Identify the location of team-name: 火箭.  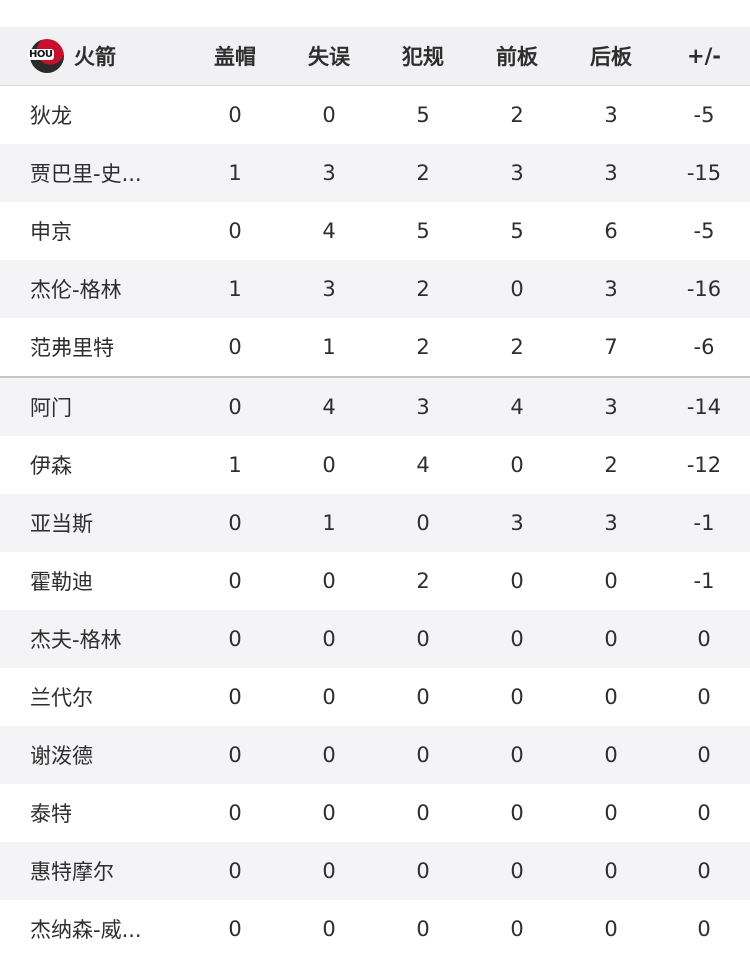
(95, 57).